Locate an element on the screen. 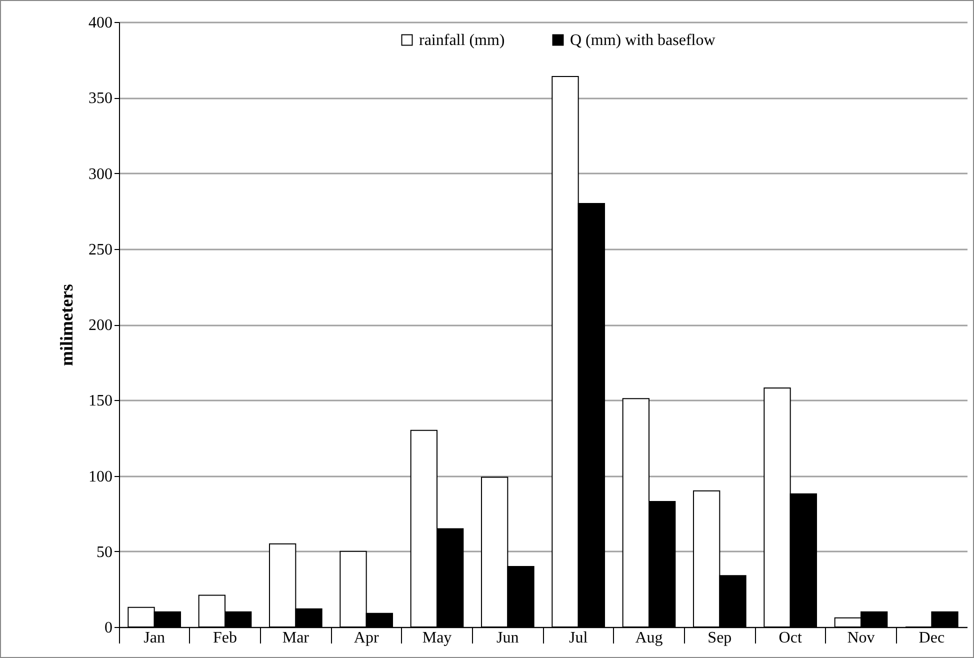  x-tick-label: Aug is located at coordinates (649, 638).